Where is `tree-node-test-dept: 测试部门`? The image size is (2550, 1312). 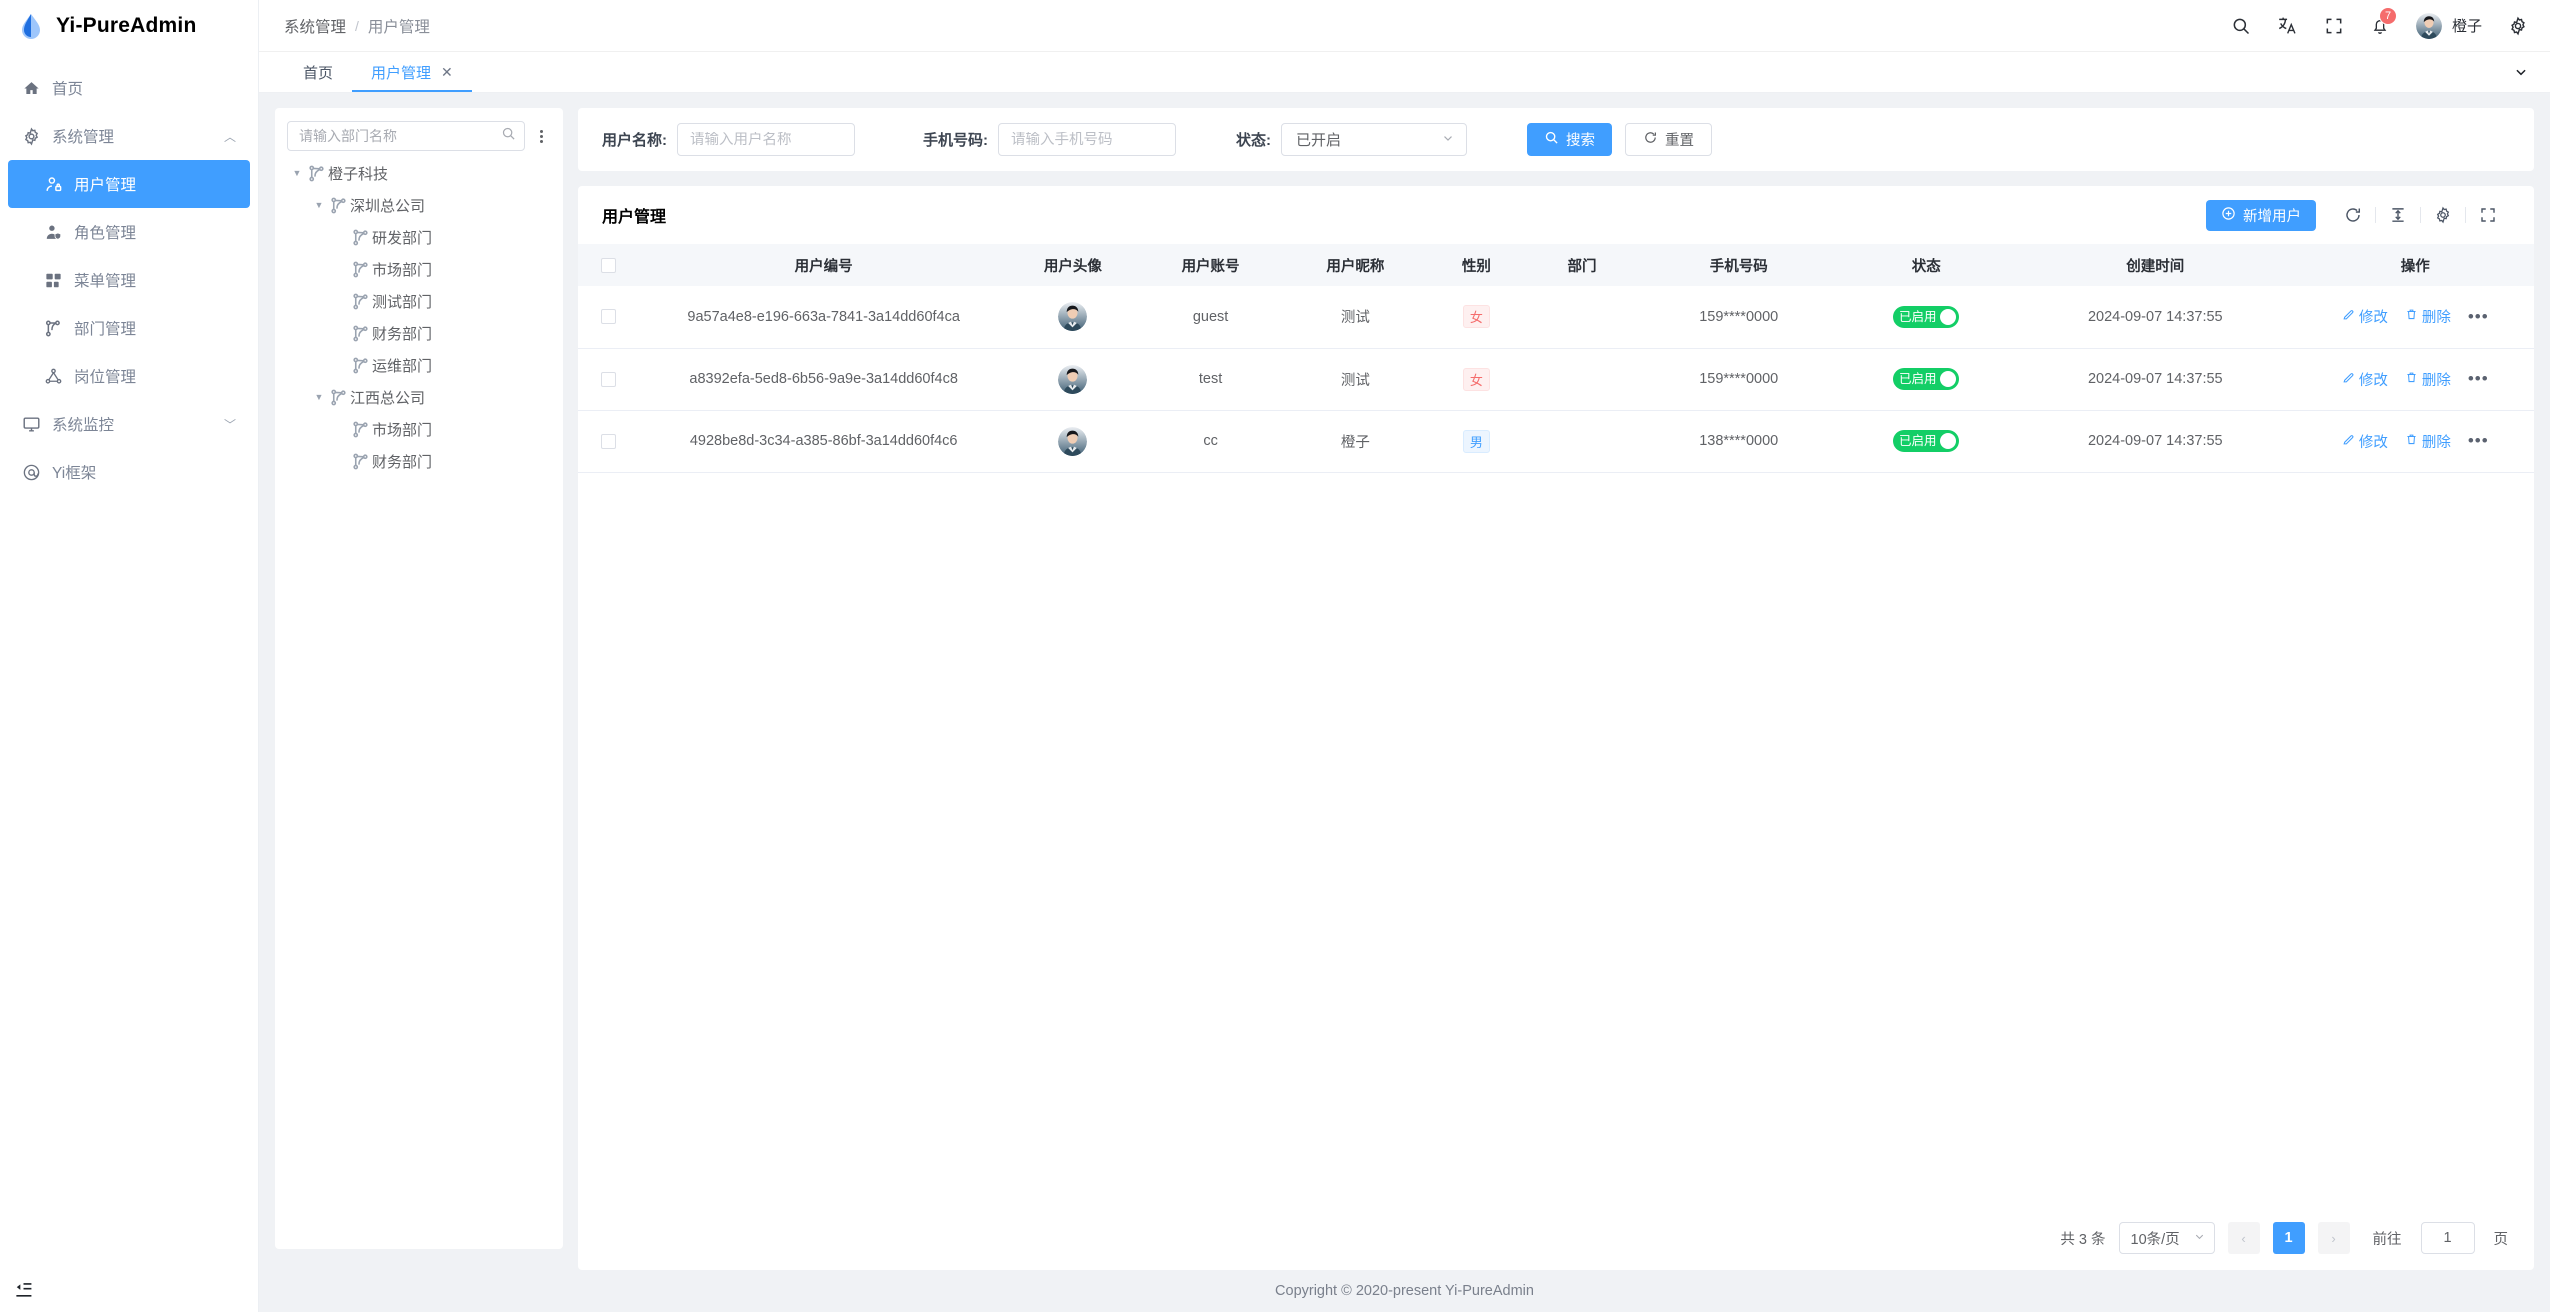
tree-node-test-dept: 测试部门 is located at coordinates (419, 301).